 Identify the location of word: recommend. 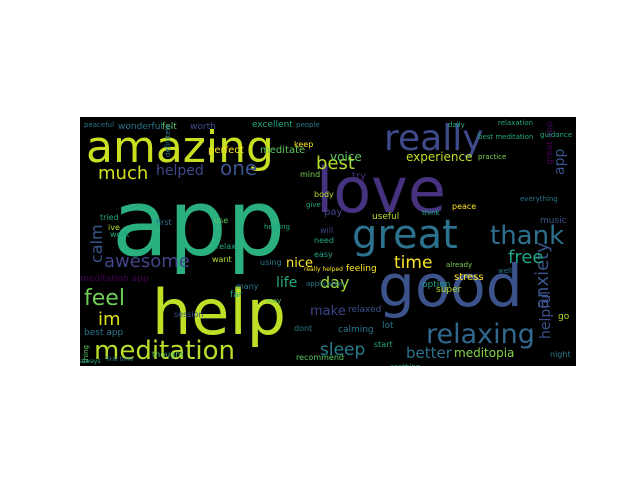
(320, 357).